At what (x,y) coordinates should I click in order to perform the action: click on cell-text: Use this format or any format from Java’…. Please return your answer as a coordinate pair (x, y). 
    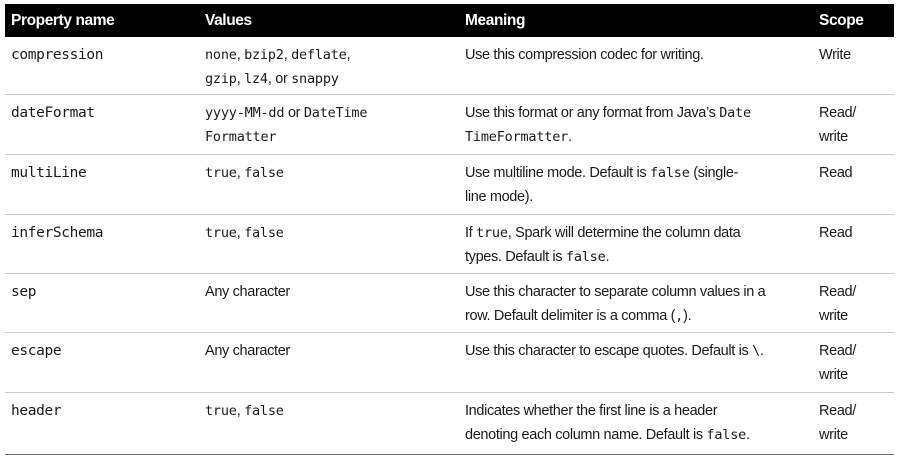
    Looking at the image, I should click on (592, 113).